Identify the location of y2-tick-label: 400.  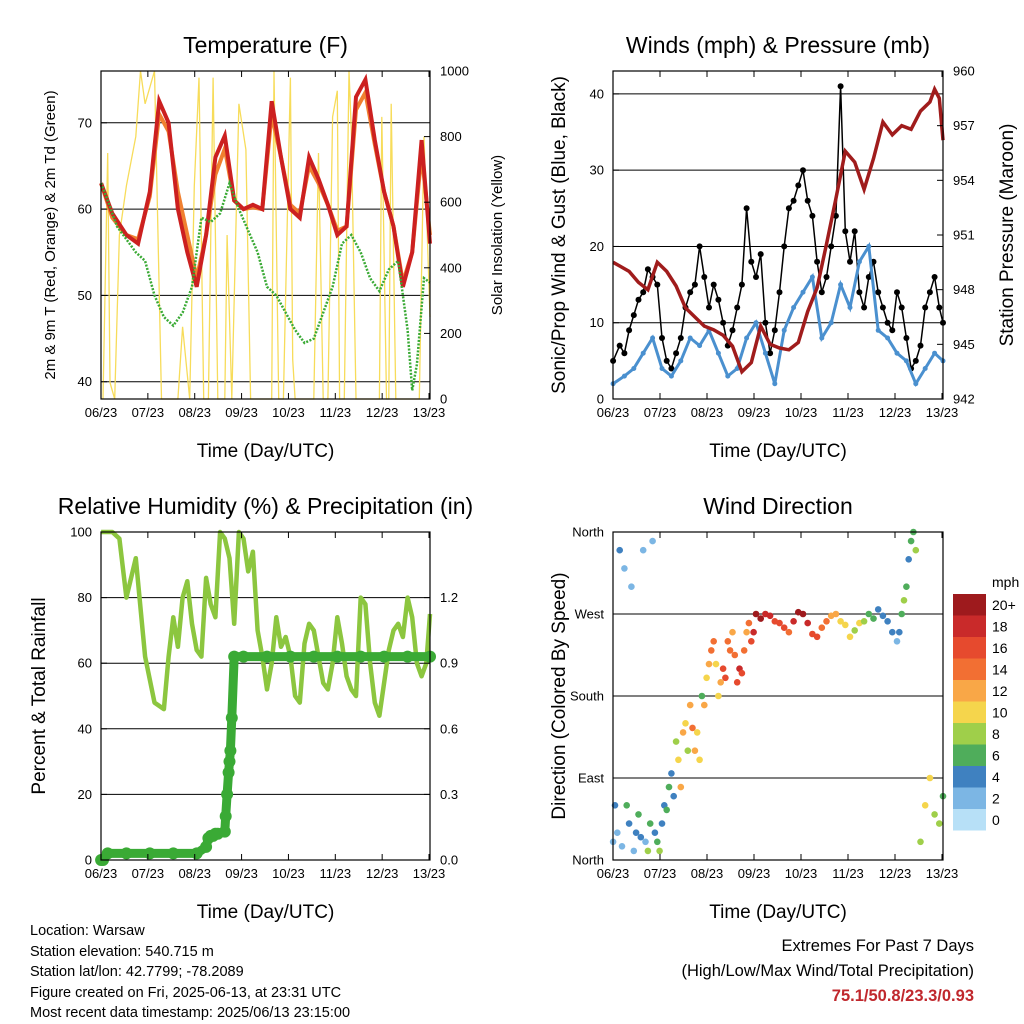
(451, 267).